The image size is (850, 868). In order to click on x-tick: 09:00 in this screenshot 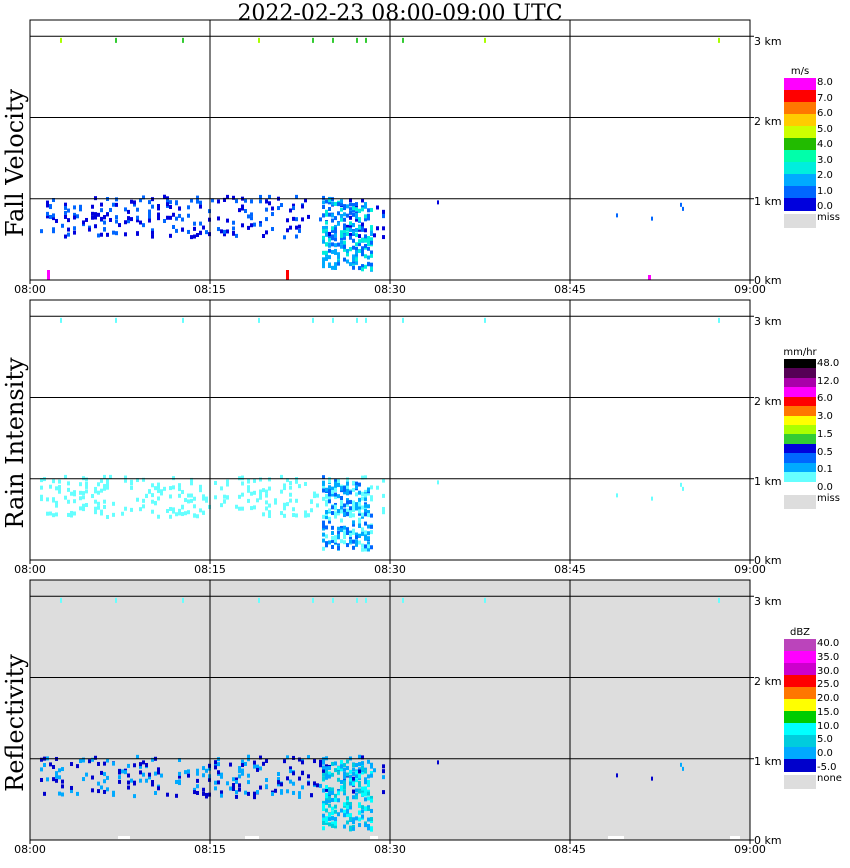, I will do `click(750, 289)`.